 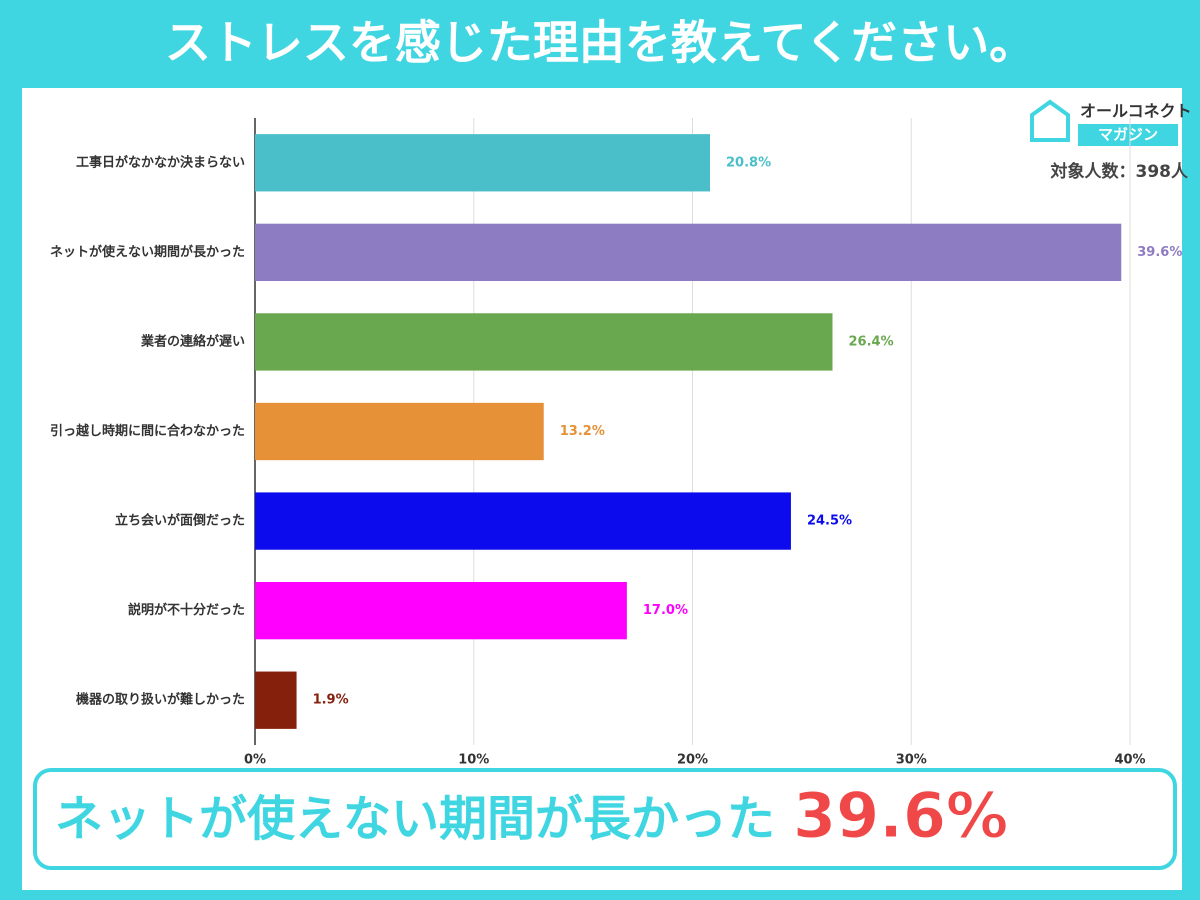 I want to click on value-label: 1.9%, so click(x=331, y=700).